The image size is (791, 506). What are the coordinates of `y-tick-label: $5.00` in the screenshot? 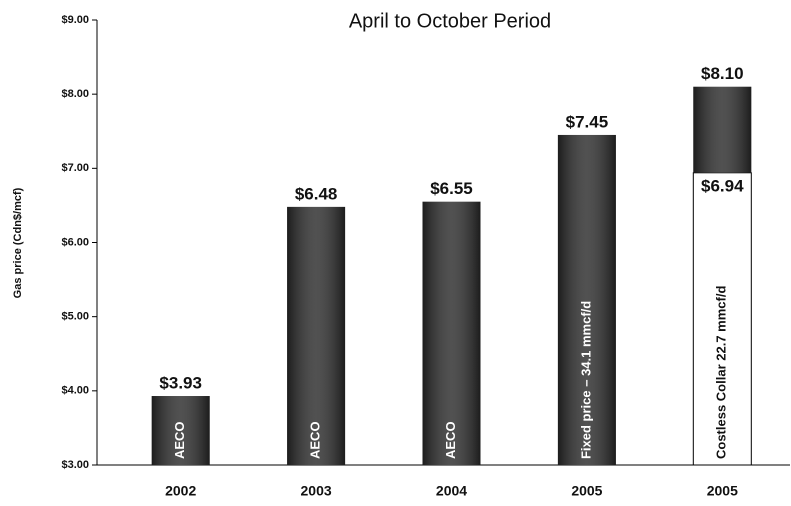 It's located at (75, 317).